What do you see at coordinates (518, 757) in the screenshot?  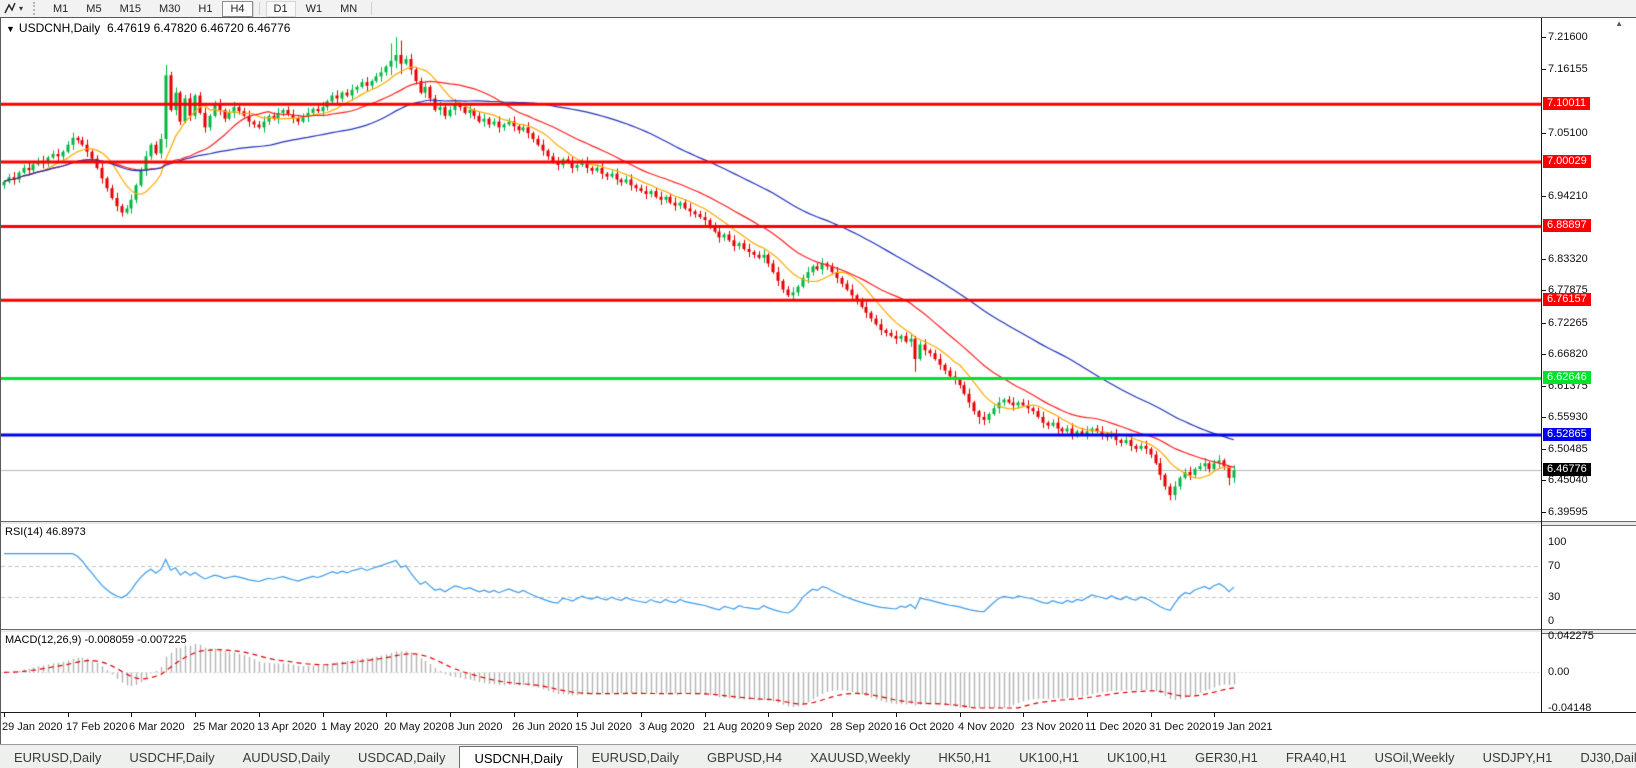 I see `chart-tab-usdcnh-daily: USDCNH,Daily` at bounding box center [518, 757].